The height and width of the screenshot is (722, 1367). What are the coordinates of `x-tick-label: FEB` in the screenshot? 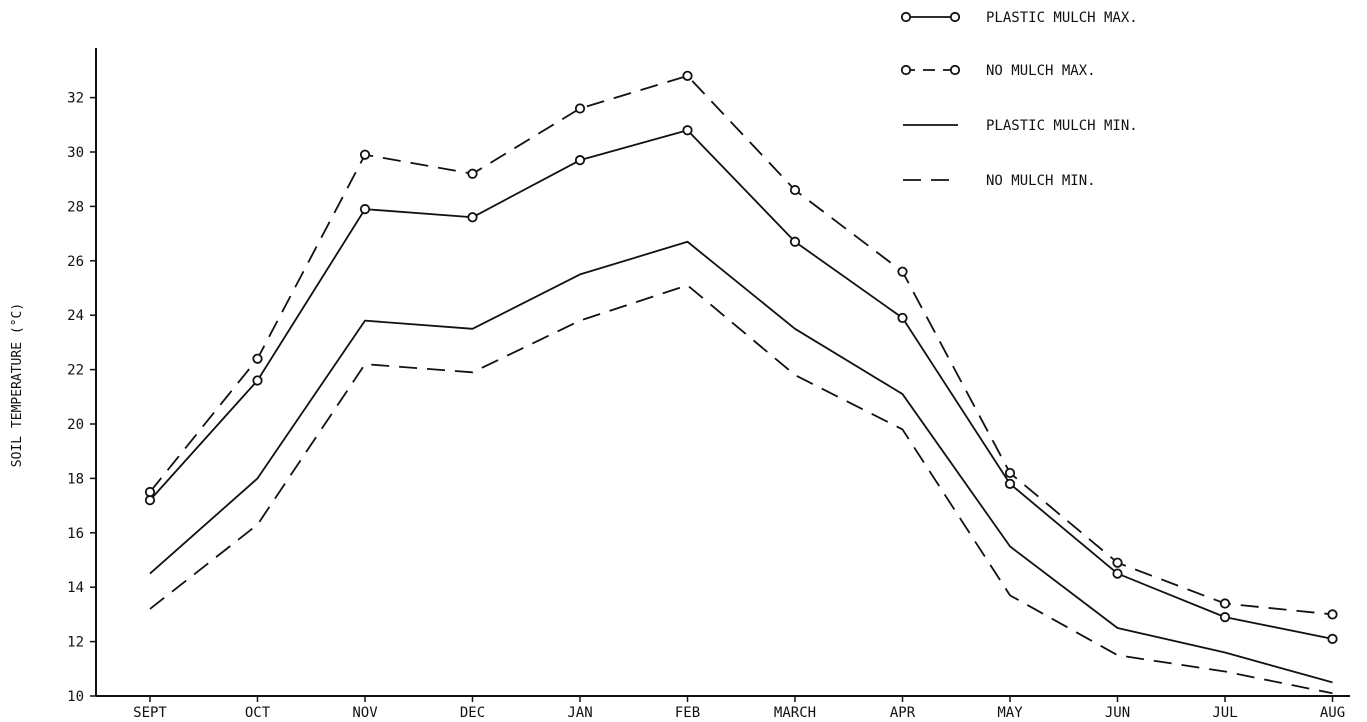 It's located at (687, 713).